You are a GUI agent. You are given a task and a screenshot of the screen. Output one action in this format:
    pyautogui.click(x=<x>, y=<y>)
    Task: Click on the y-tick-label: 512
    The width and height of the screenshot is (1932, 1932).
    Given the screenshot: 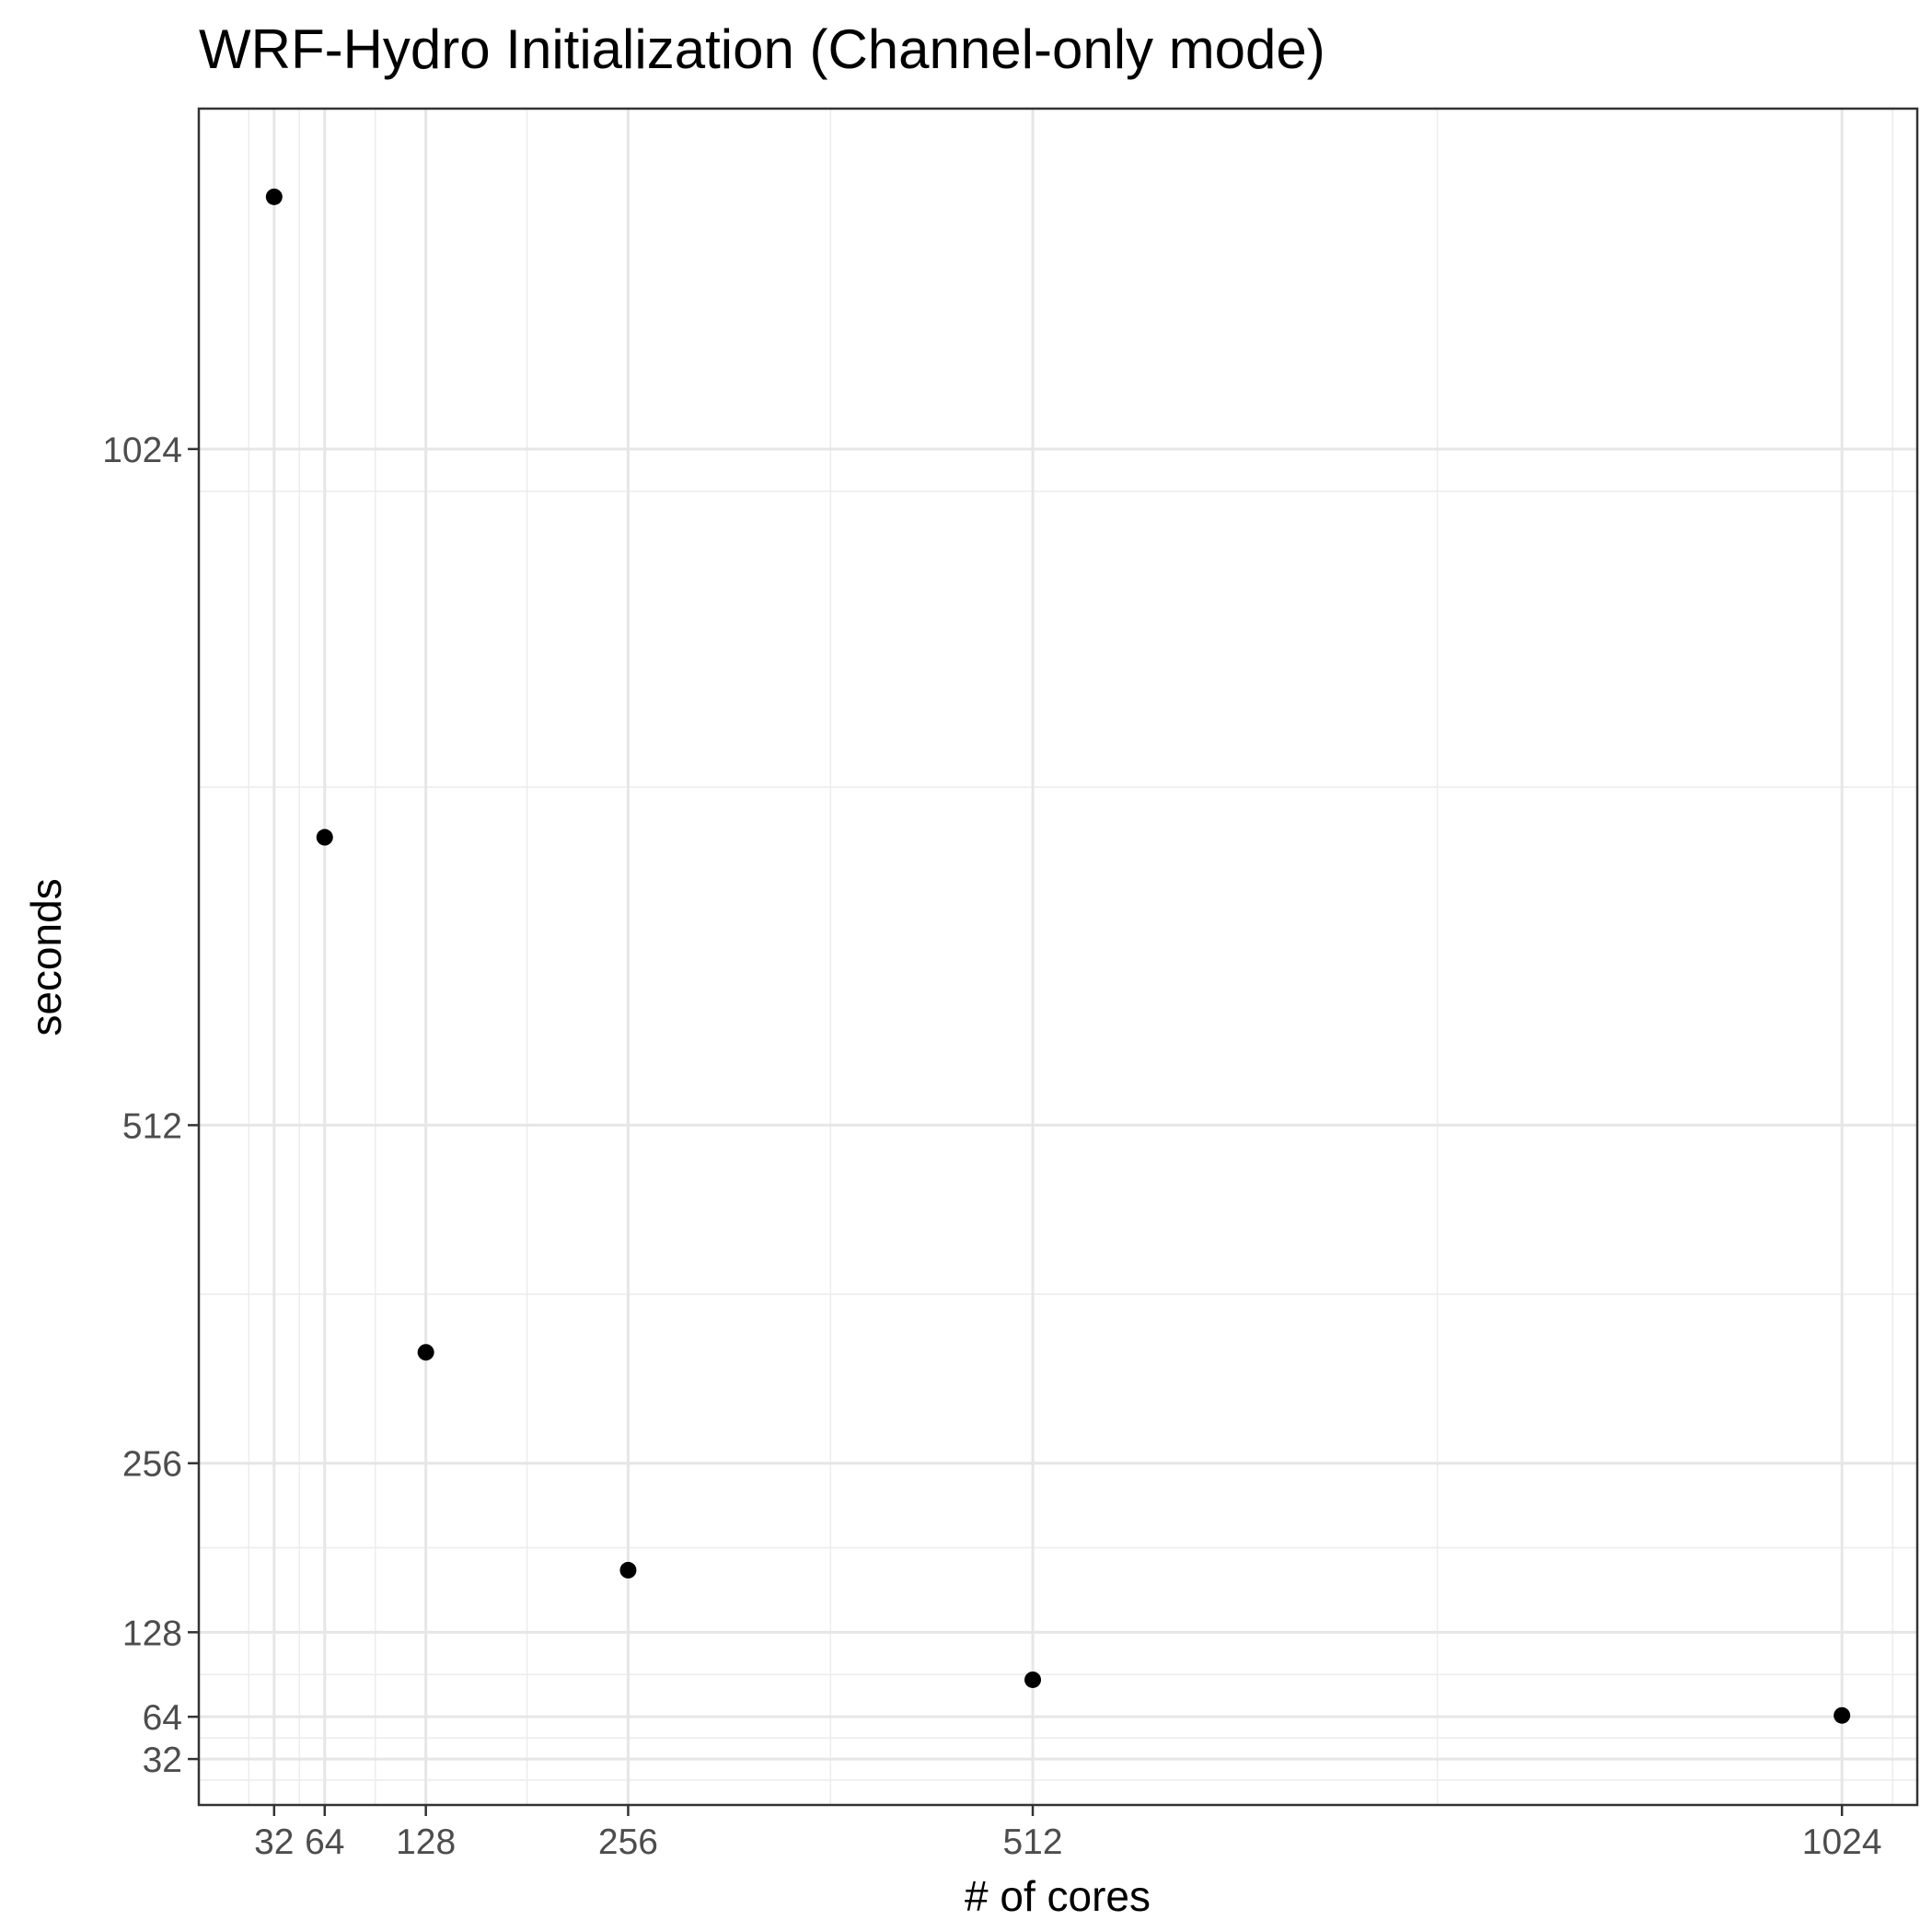 What is the action you would take?
    pyautogui.click(x=152, y=1126)
    